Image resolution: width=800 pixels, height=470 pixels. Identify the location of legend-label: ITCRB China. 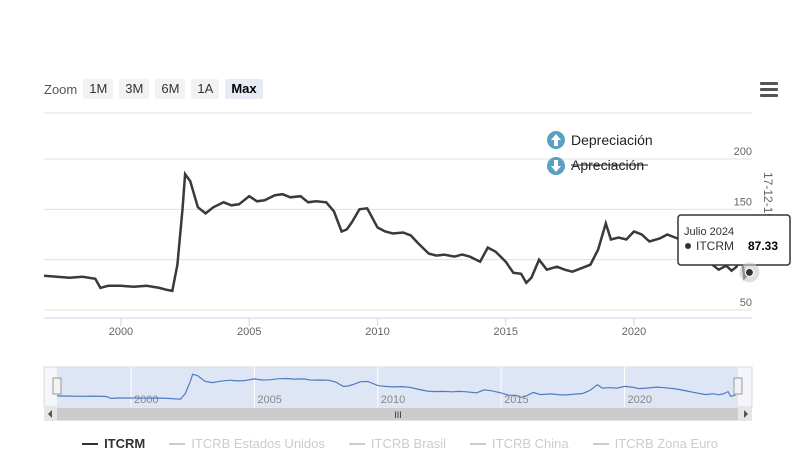
(530, 443).